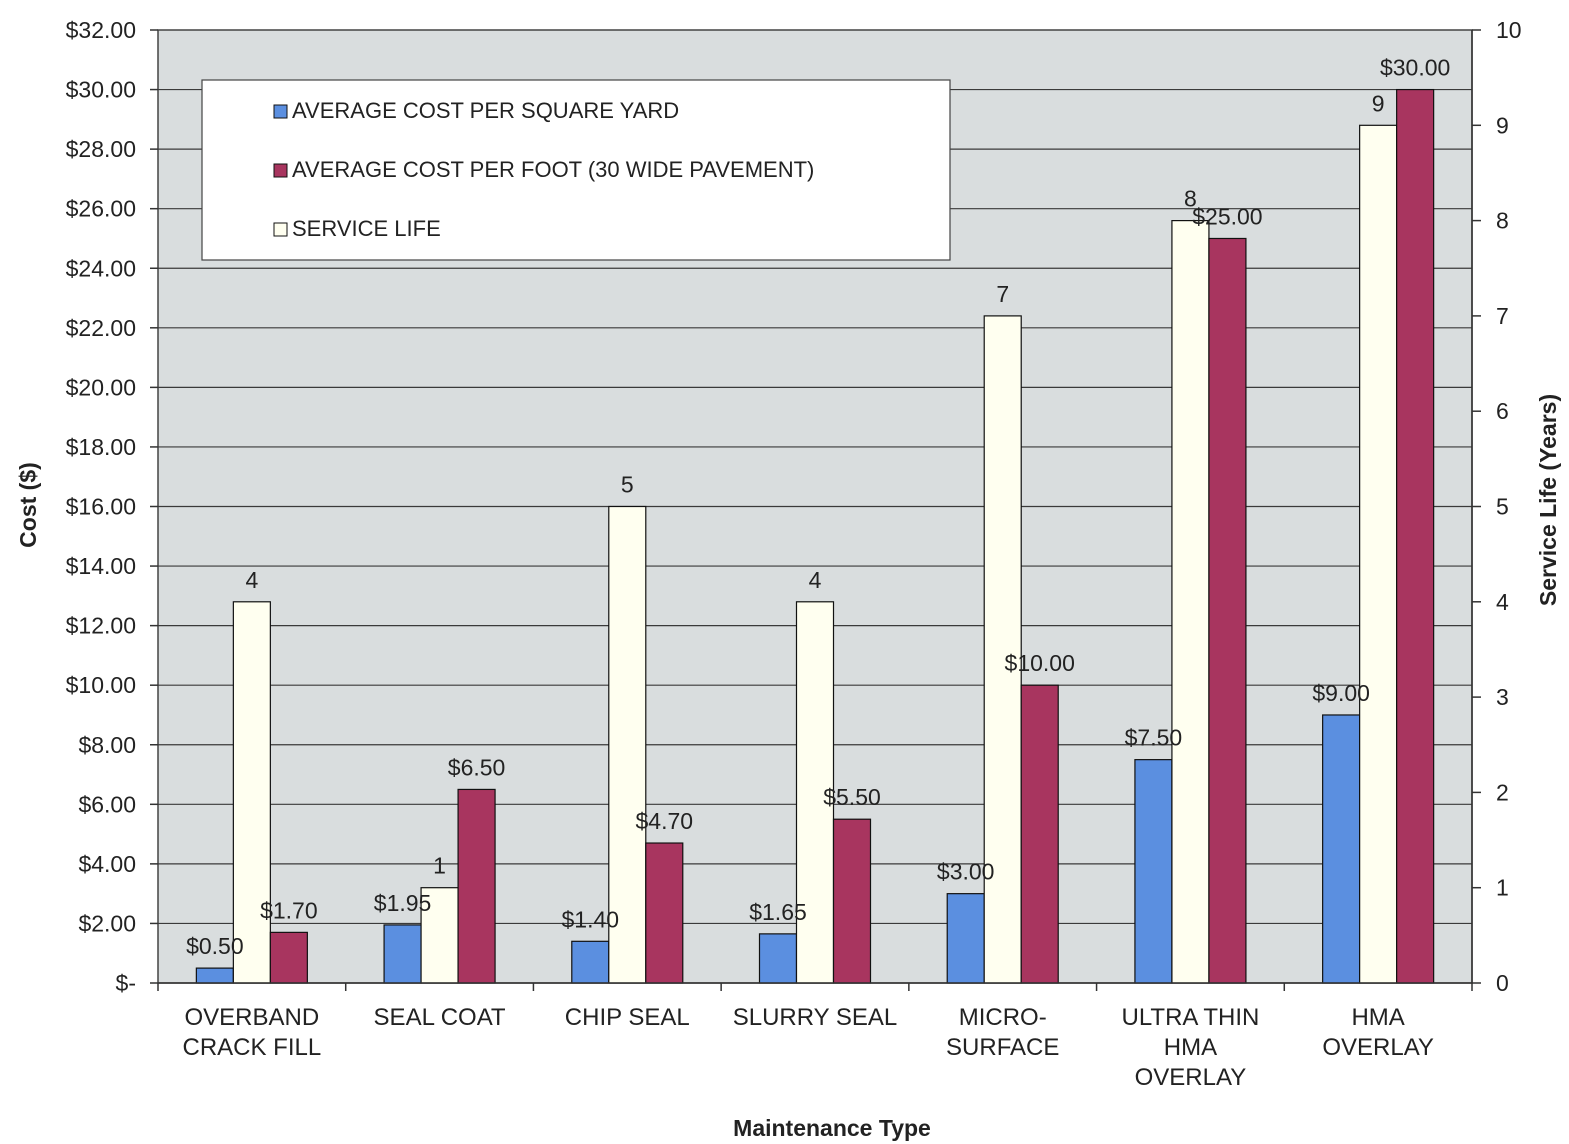 The image size is (1569, 1144). Describe the element at coordinates (215, 946) in the screenshot. I see `data-label: $0.50` at that location.